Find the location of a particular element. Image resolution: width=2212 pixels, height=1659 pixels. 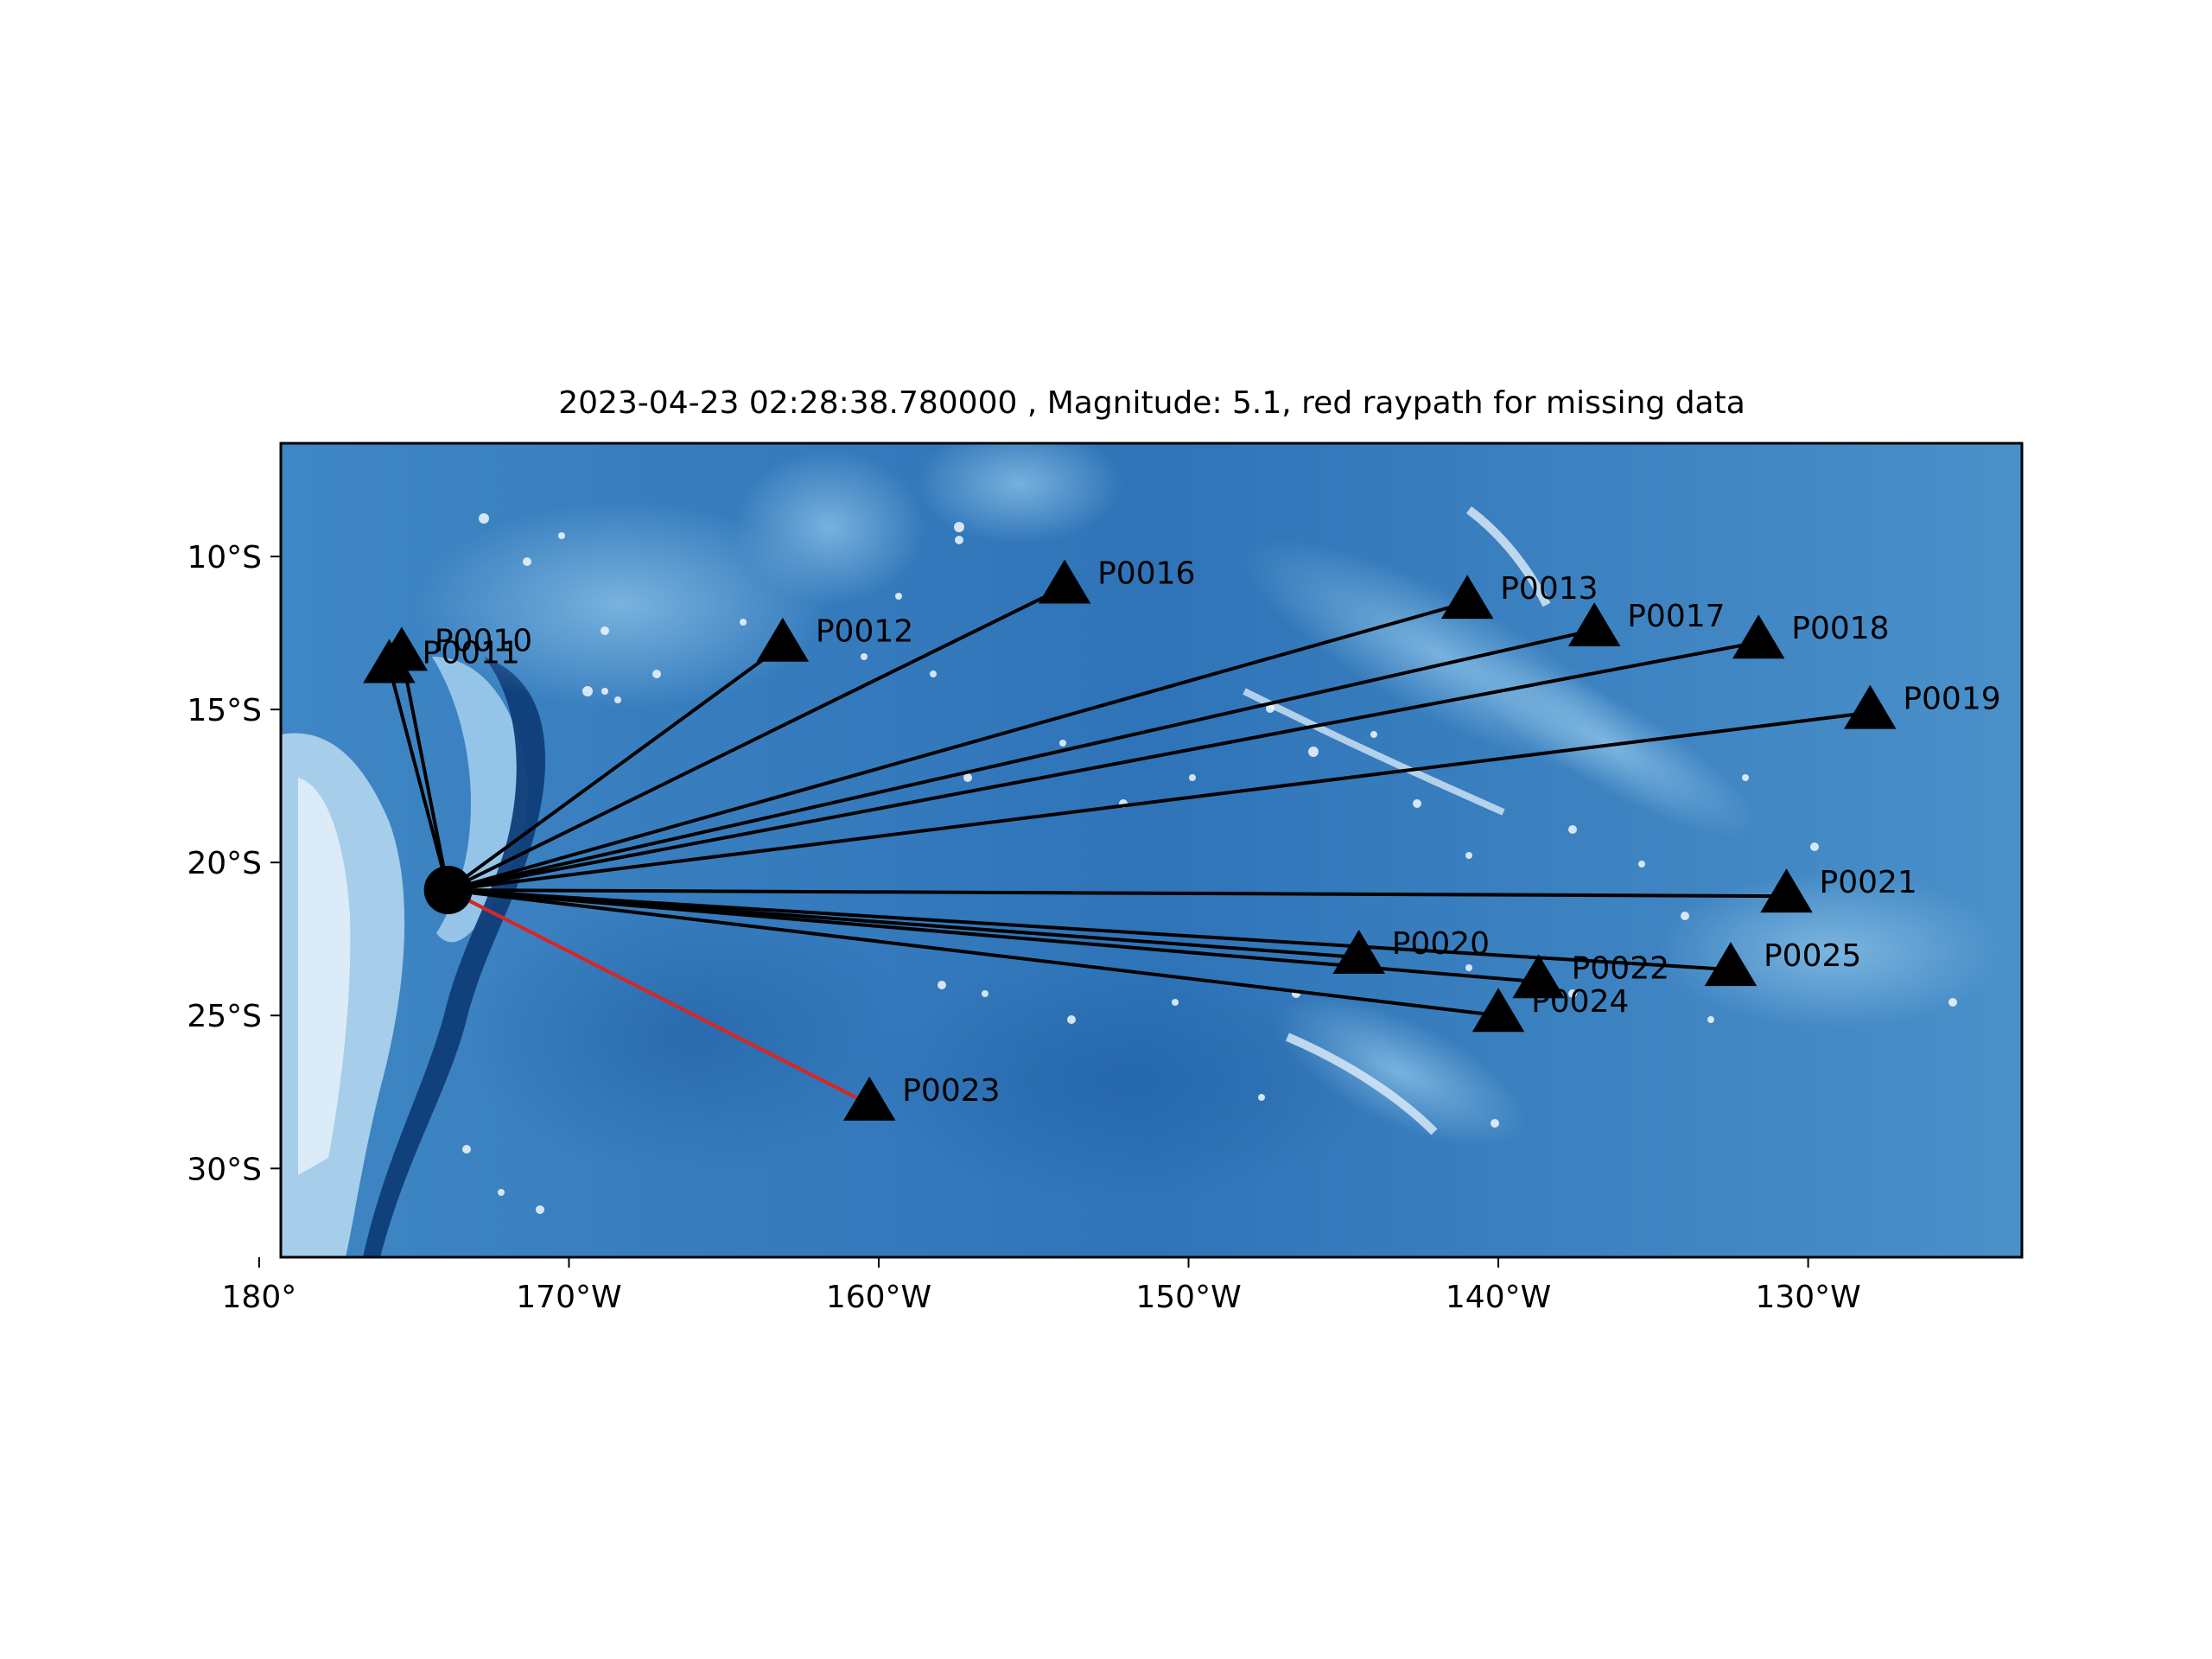

x-tick-label: 150°W is located at coordinates (1188, 1297).